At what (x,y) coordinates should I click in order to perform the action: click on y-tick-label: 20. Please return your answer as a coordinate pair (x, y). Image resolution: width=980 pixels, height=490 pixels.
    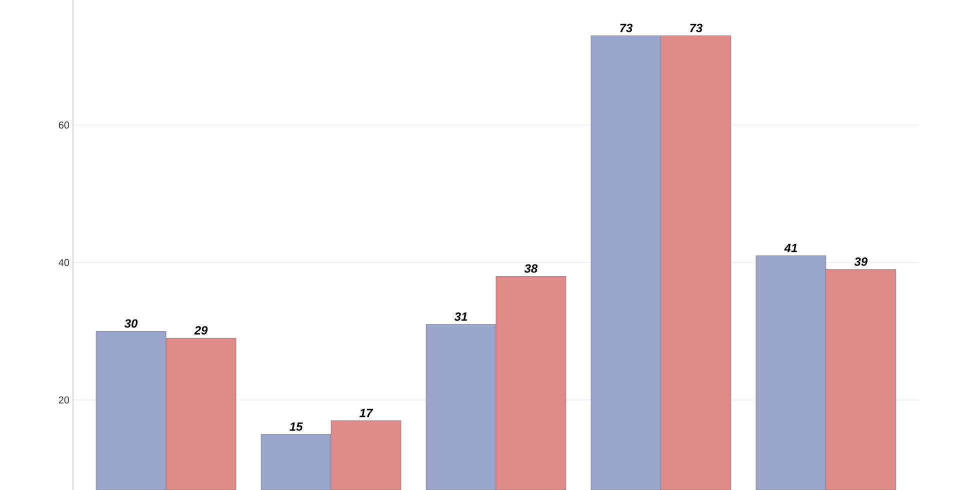
    Looking at the image, I should click on (64, 400).